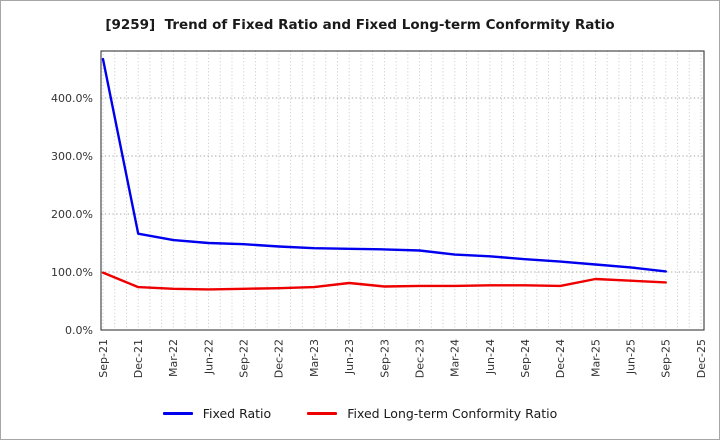 The width and height of the screenshot is (720, 440). I want to click on svg-text: Sep-24, so click(525, 358).